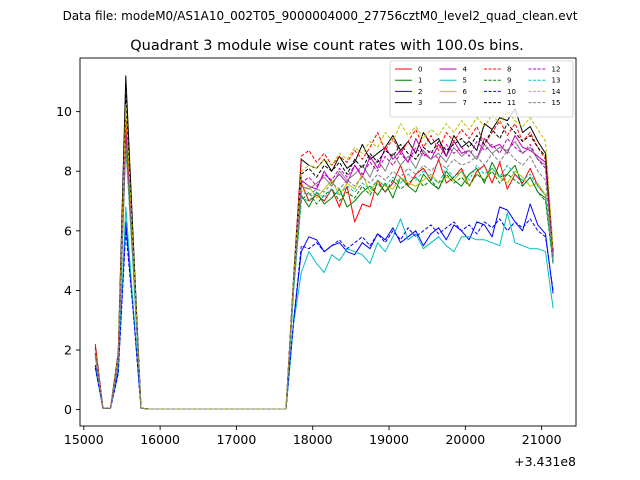 The width and height of the screenshot is (640, 480). I want to click on legend-label-15: 15, so click(556, 103).